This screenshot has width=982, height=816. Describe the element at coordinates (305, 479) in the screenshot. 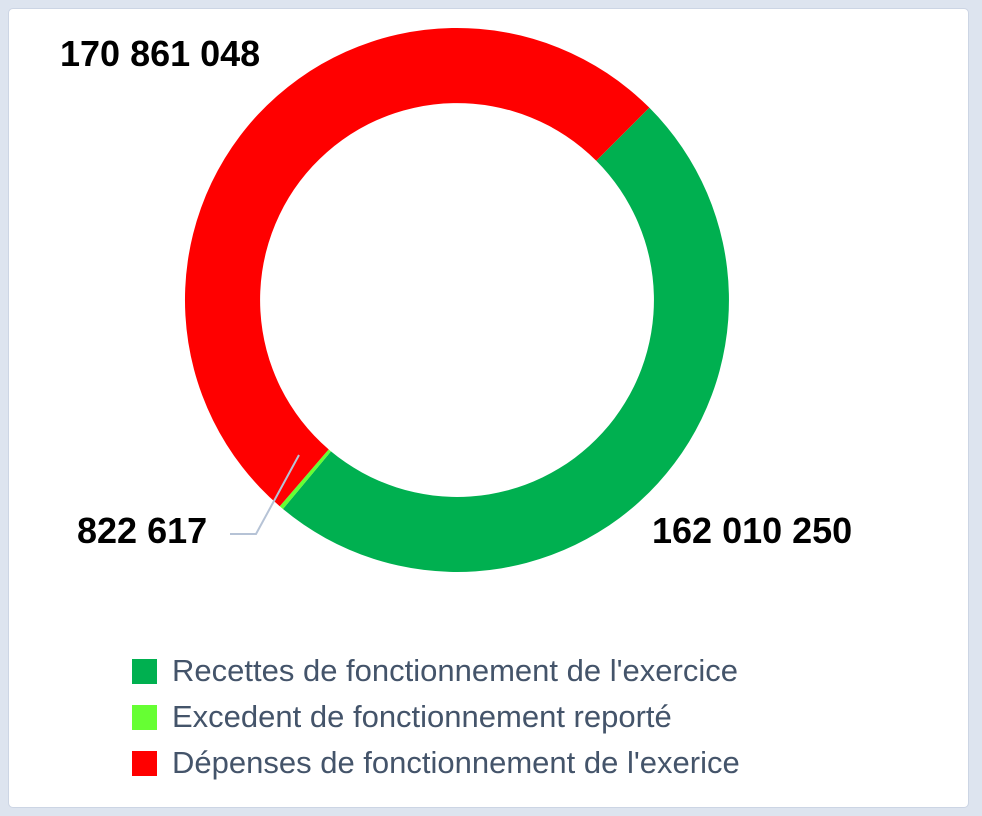

I see `donut-segment-excedent` at that location.